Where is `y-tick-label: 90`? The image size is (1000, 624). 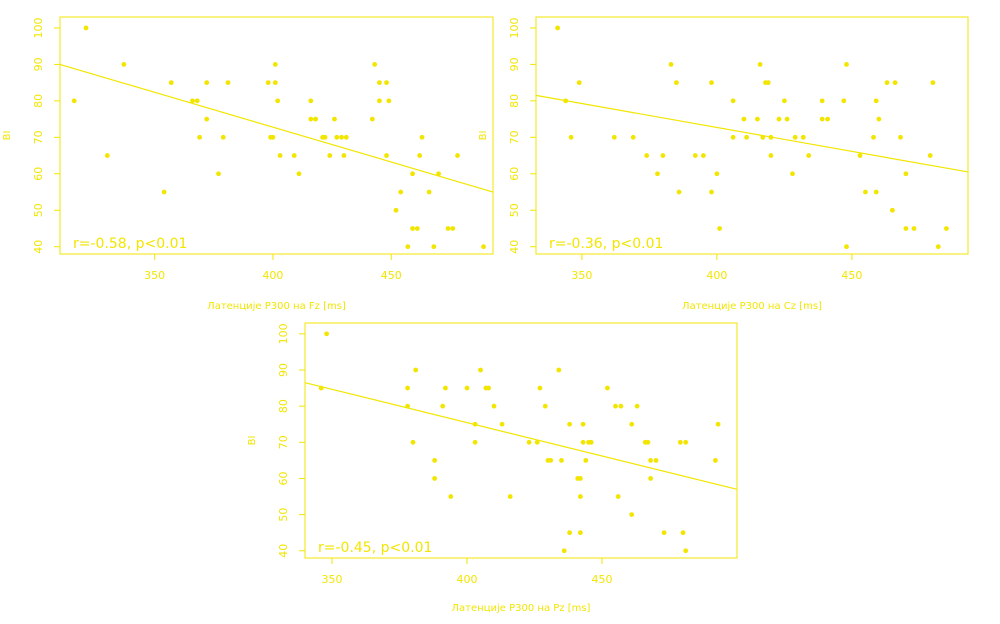
y-tick-label: 90 is located at coordinates (514, 64).